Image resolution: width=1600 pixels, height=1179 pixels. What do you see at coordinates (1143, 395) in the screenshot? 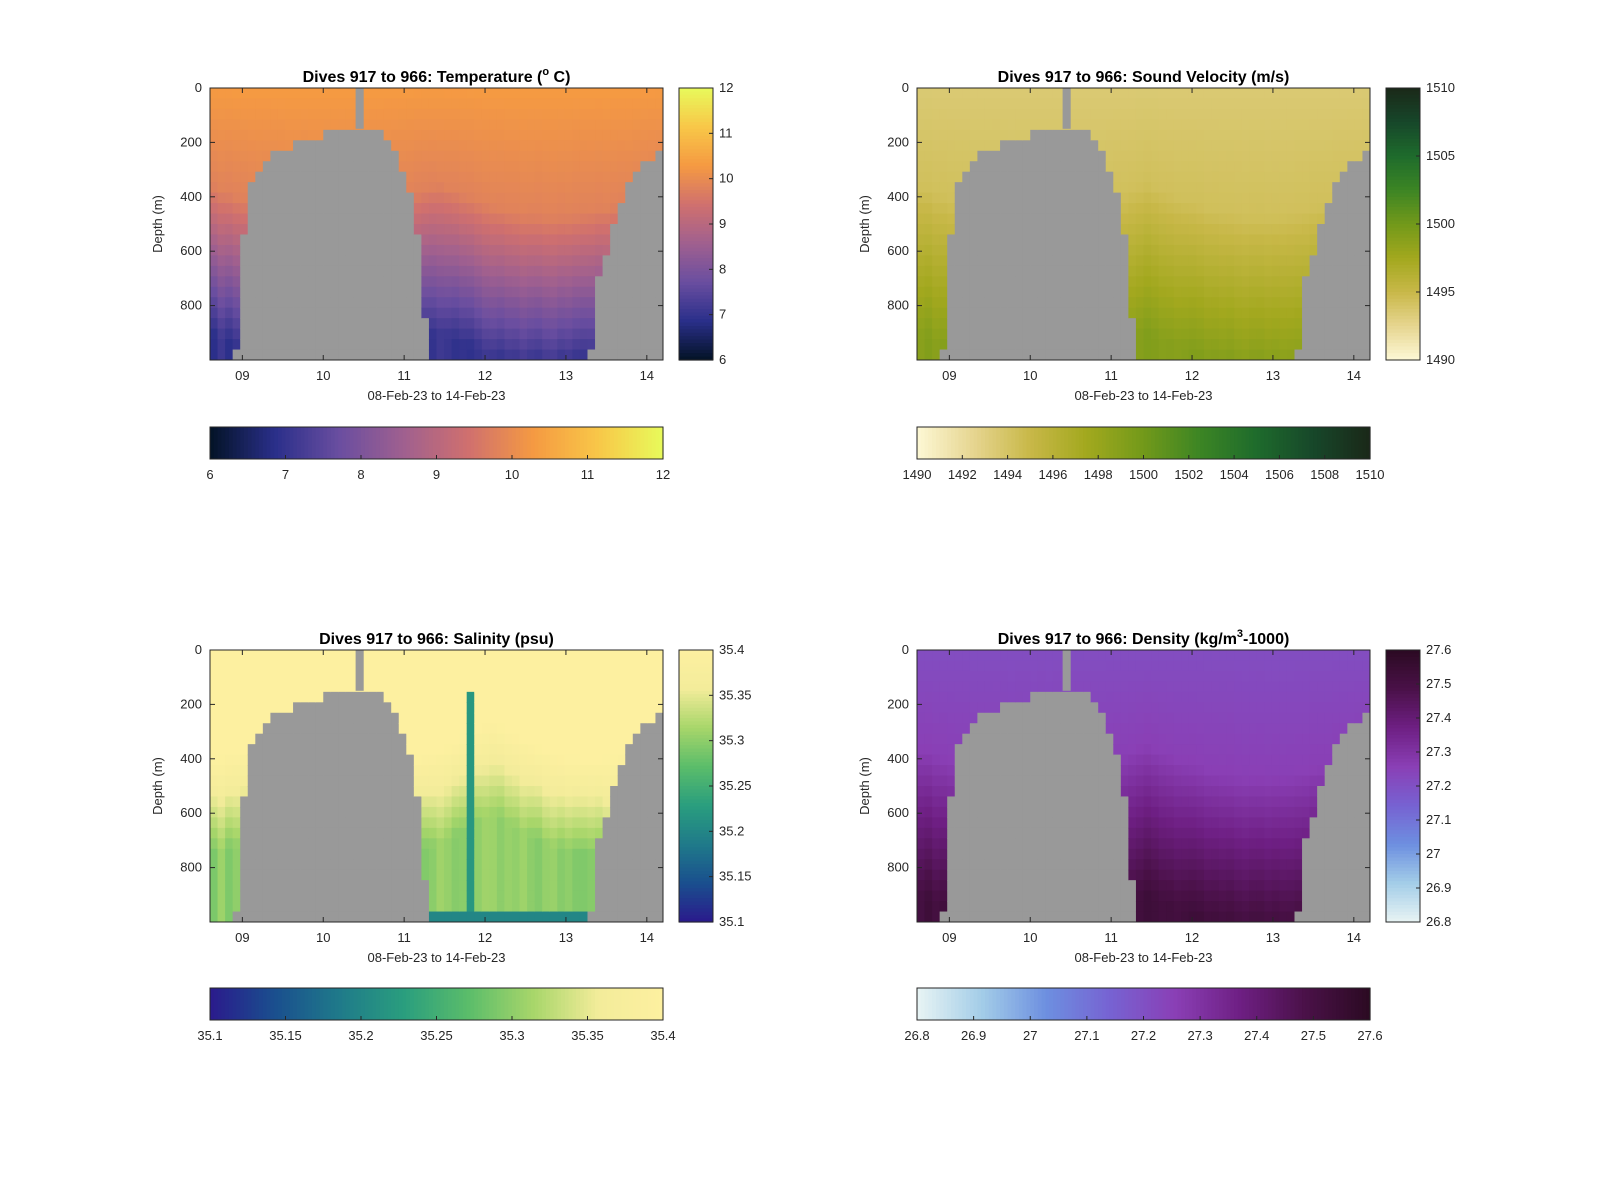
I see `x-axis-label: 08-Feb-23 to 14-Feb-23` at bounding box center [1143, 395].